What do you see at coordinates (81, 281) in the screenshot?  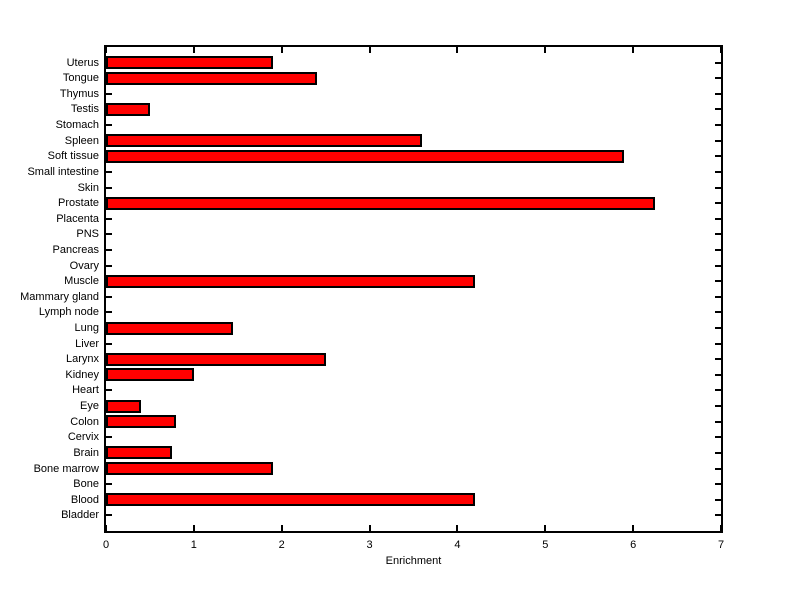 I see `y-axis-label: Muscle` at bounding box center [81, 281].